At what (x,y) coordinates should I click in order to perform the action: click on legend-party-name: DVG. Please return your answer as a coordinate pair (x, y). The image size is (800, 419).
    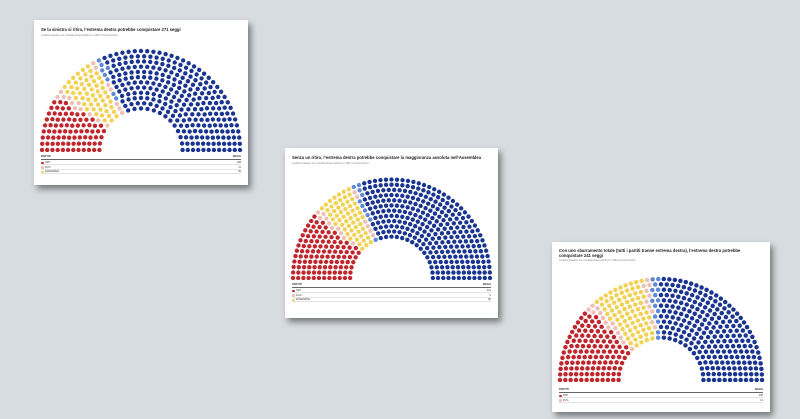
    Looking at the image, I should click on (566, 400).